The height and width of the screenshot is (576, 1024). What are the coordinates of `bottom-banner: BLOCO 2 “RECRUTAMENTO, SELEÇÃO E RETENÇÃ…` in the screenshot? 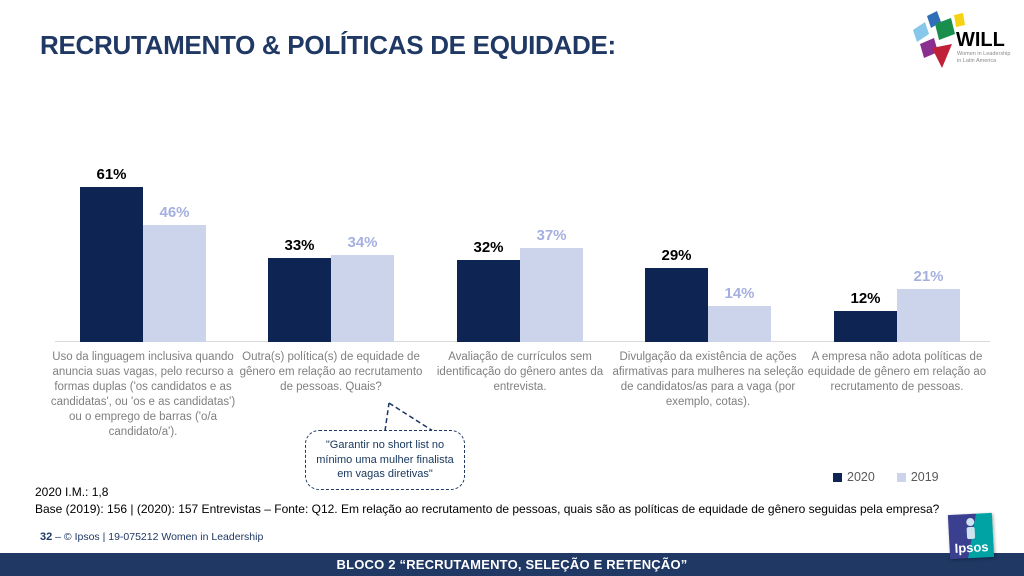 It's located at (512, 564).